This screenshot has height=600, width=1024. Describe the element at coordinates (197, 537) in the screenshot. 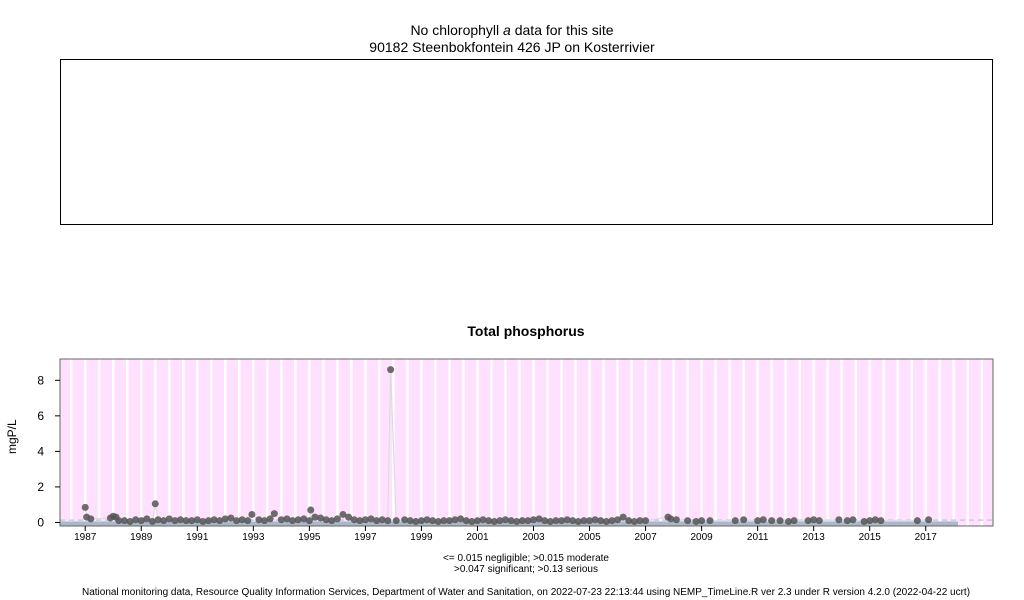

I see `tp-x-tick-label: 1991` at that location.